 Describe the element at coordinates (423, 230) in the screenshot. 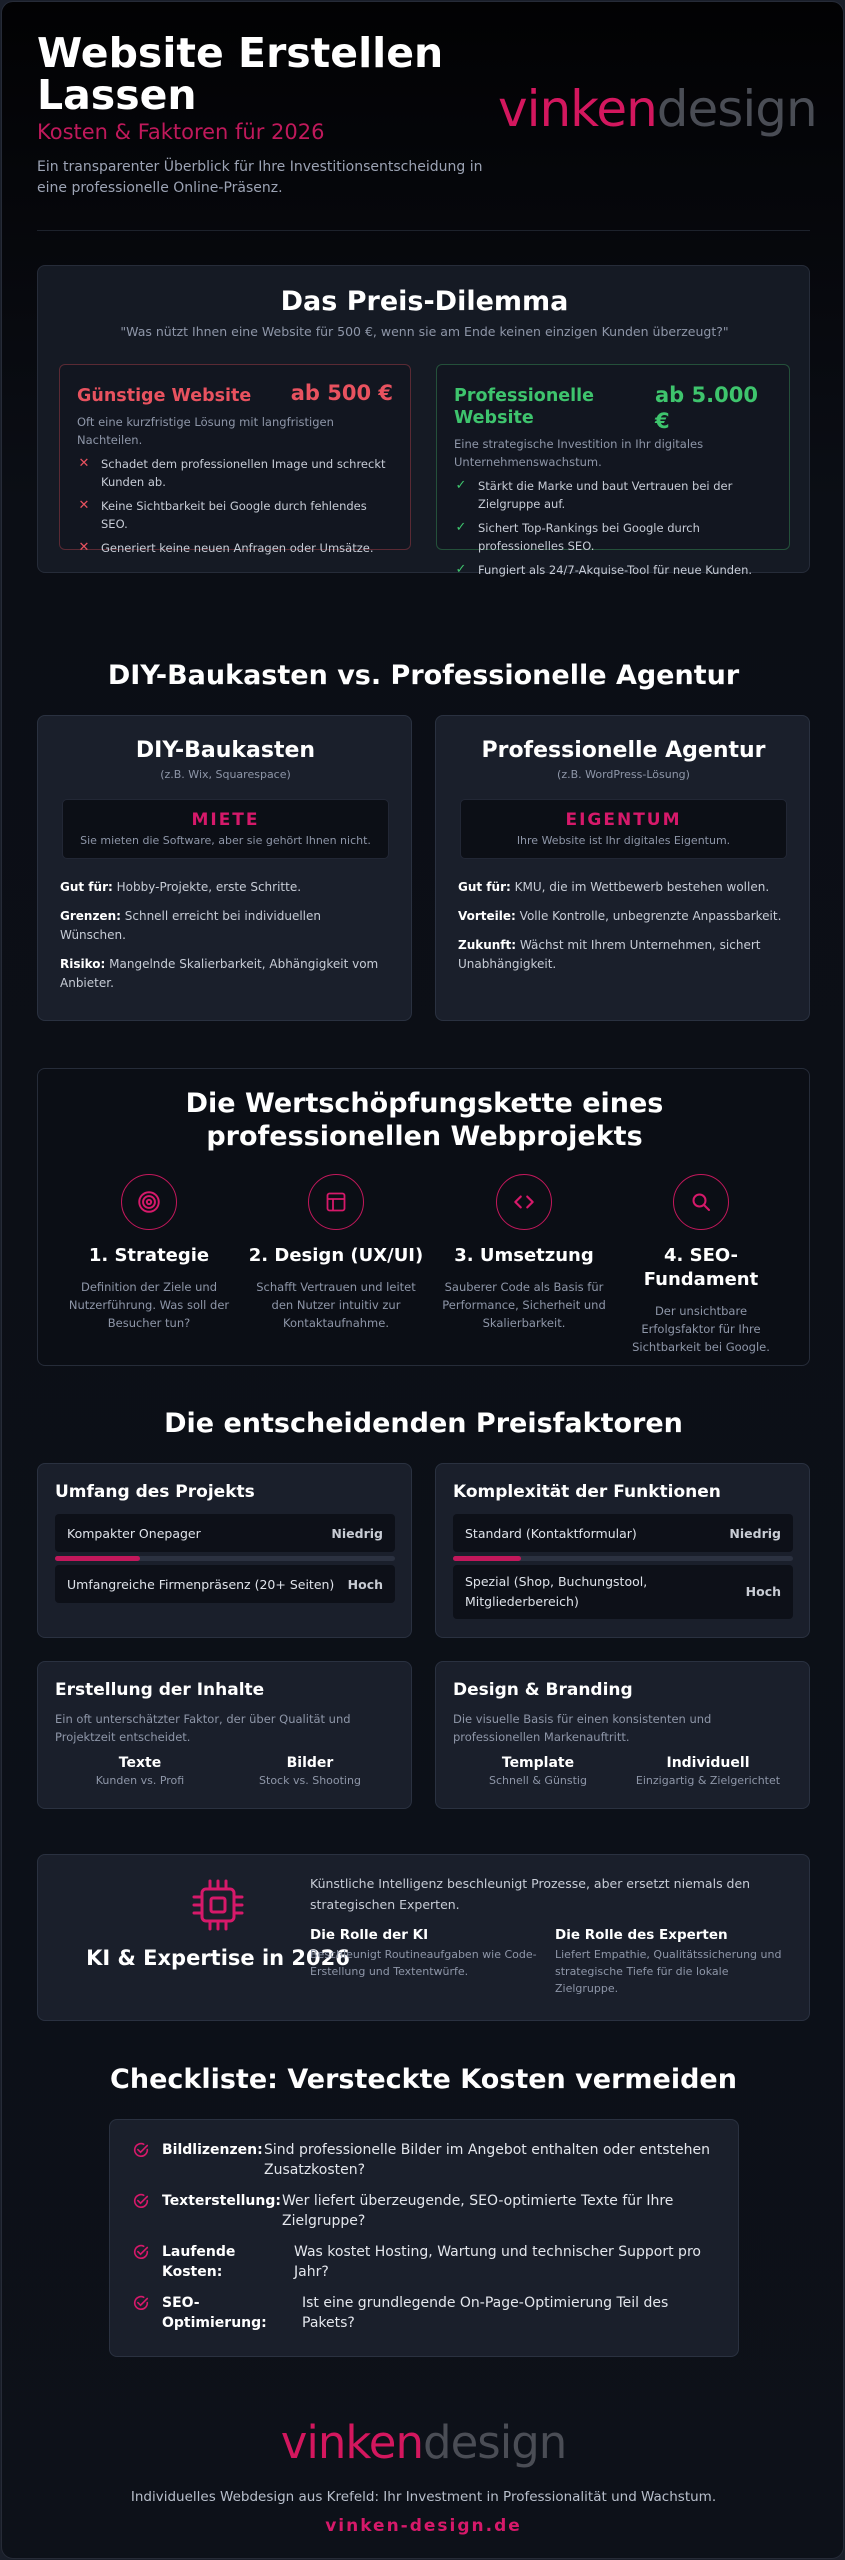

I see `divider` at that location.